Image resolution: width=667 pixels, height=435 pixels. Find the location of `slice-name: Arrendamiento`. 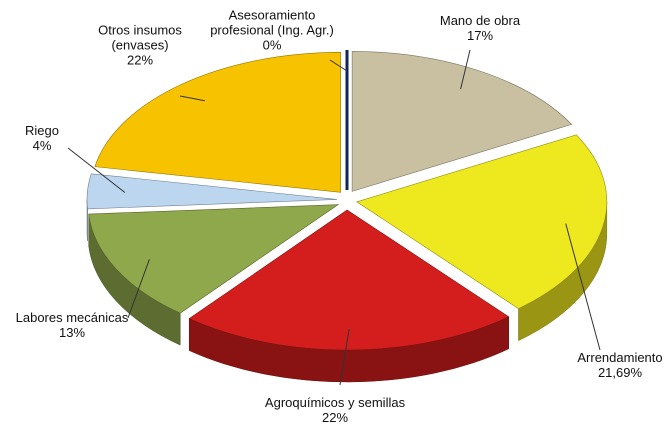

slice-name: Arrendamiento is located at coordinates (620, 357).